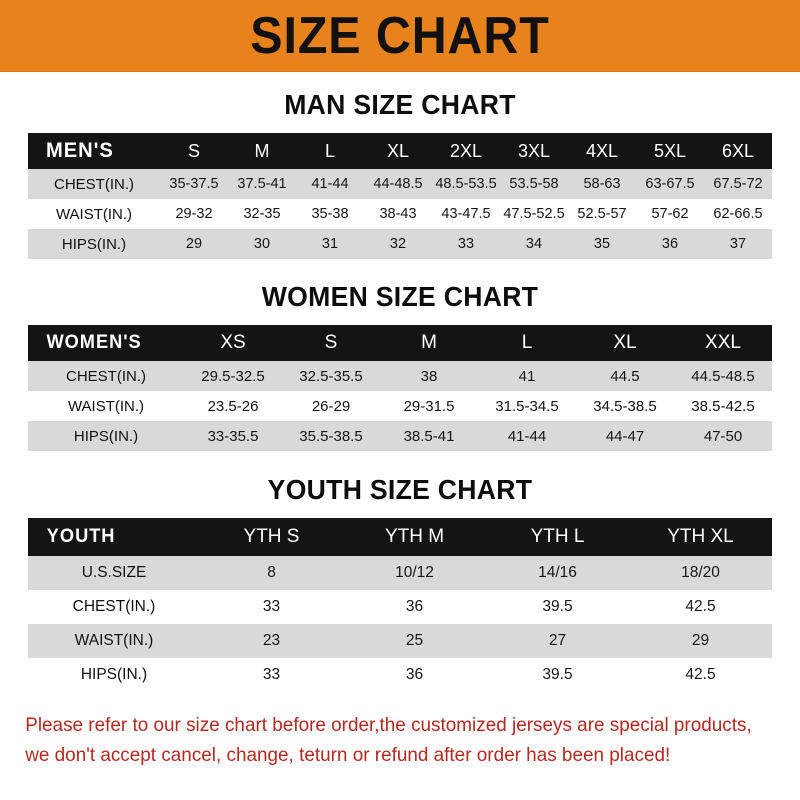 The image size is (800, 800). Describe the element at coordinates (262, 184) in the screenshot. I see `men-measure-value: 37.5-41` at that location.